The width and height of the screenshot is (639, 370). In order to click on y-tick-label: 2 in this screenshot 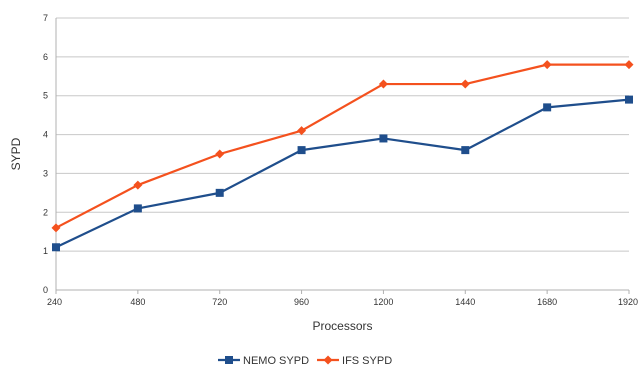, I will do `click(45, 212)`.